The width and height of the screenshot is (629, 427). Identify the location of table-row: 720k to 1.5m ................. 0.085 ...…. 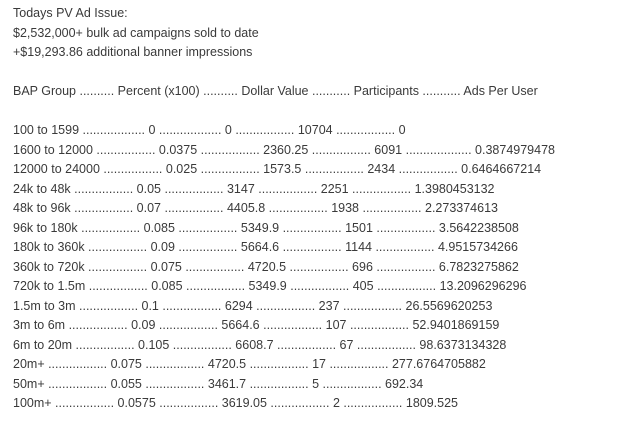
(270, 286).